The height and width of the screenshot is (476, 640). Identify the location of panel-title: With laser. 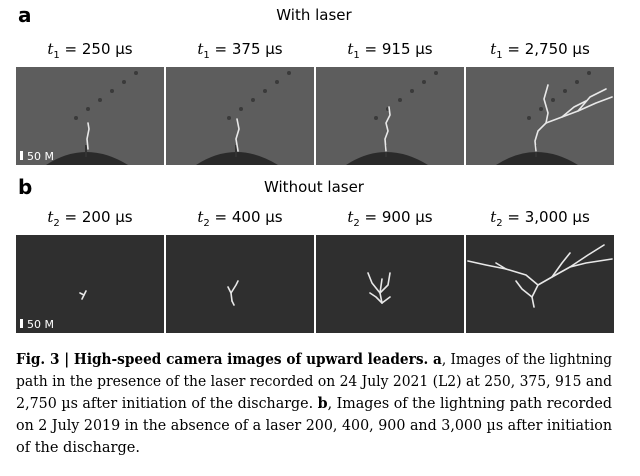
(314, 15).